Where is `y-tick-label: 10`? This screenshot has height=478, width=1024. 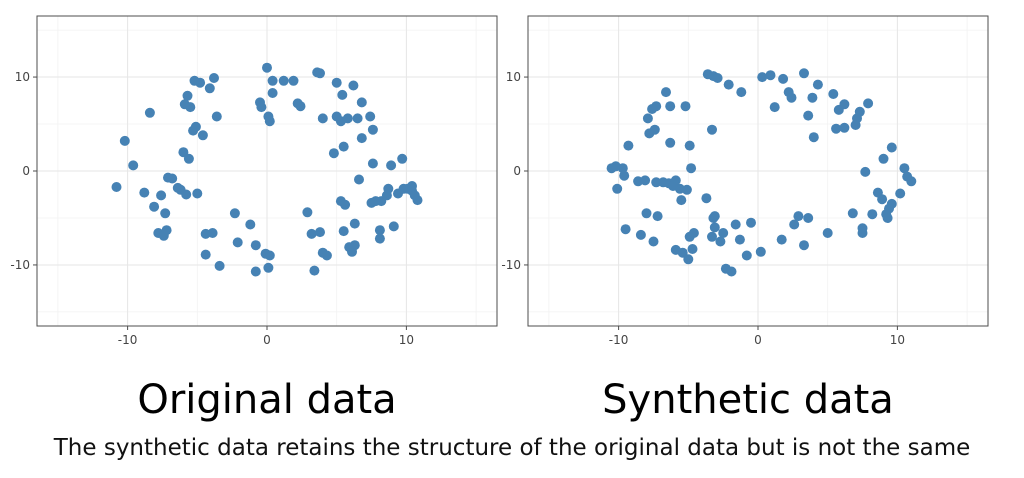 y-tick-label: 10 is located at coordinates (22, 77).